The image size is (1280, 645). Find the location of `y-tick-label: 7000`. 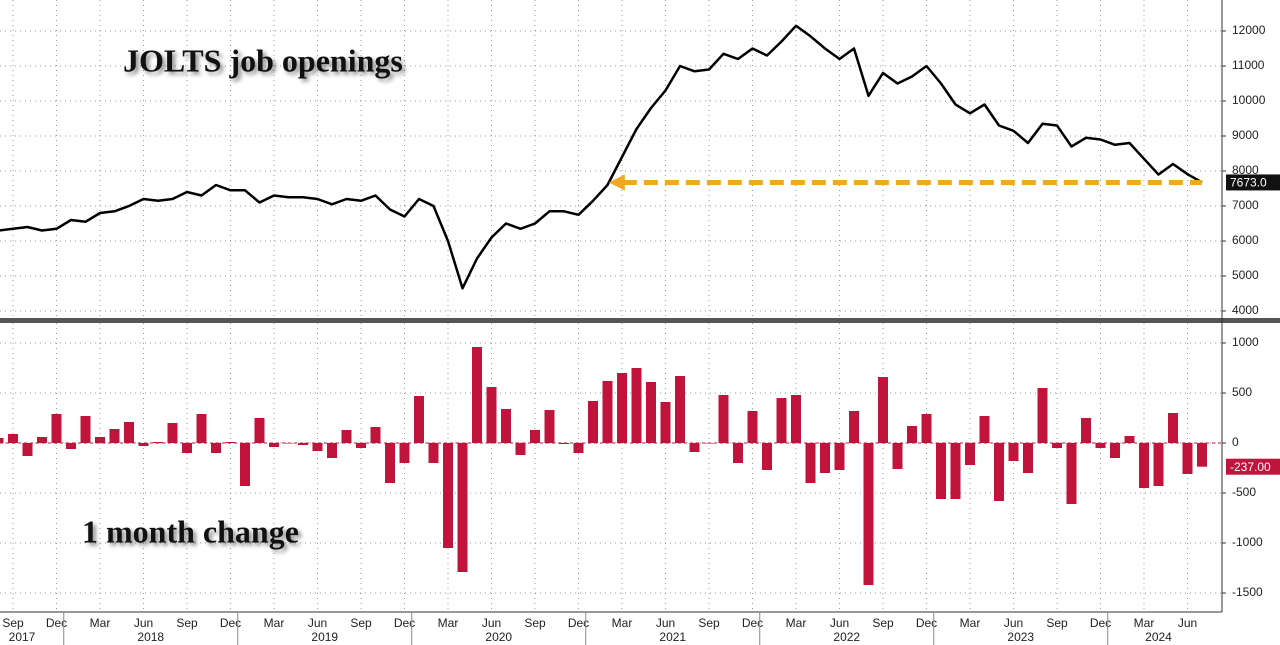

y-tick-label: 7000 is located at coordinates (1245, 205).